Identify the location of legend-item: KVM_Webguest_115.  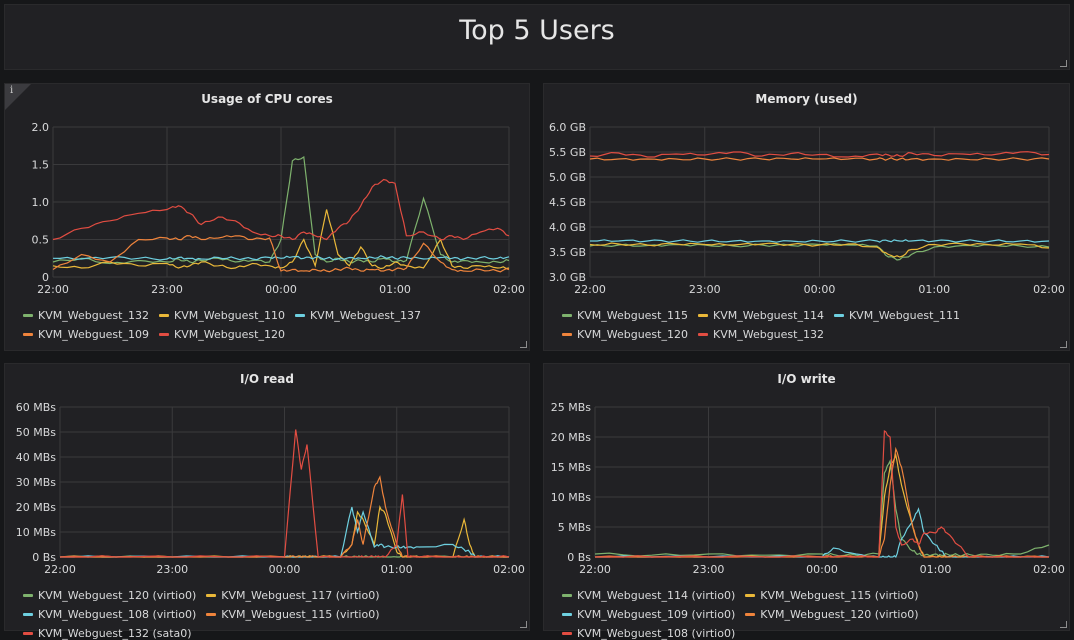
(625, 315).